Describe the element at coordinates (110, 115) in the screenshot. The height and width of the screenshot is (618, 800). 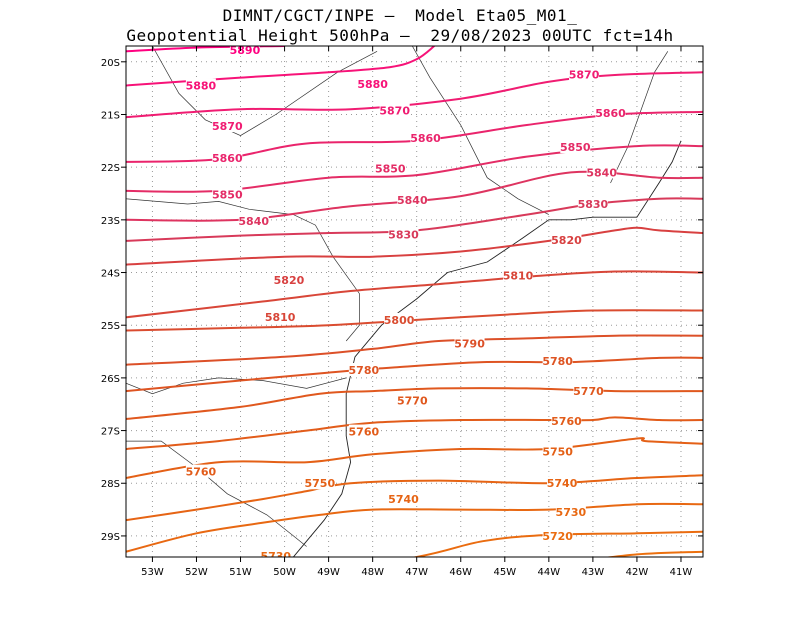
I see `y-tick-label: 21S` at that location.